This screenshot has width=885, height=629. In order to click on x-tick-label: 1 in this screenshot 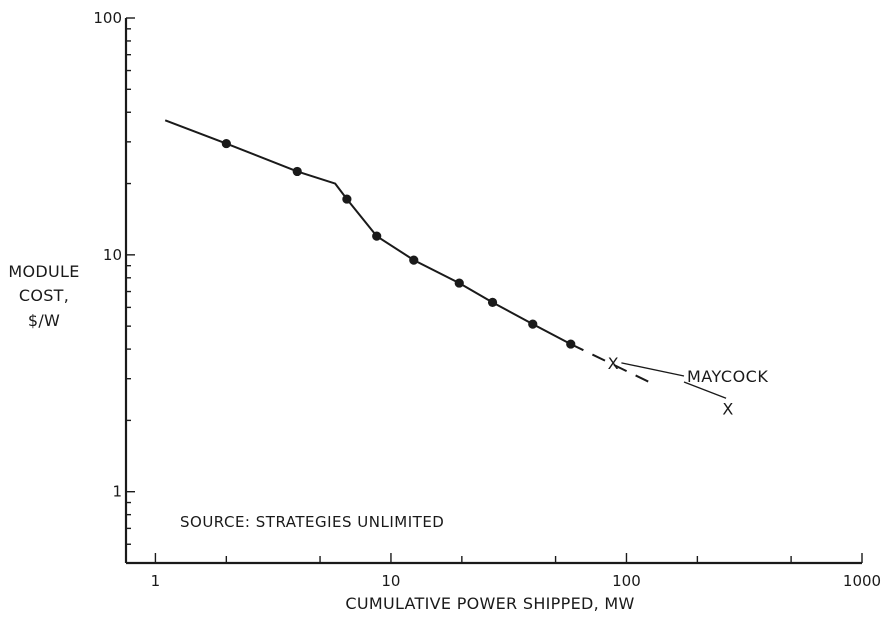, I will do `click(156, 581)`.